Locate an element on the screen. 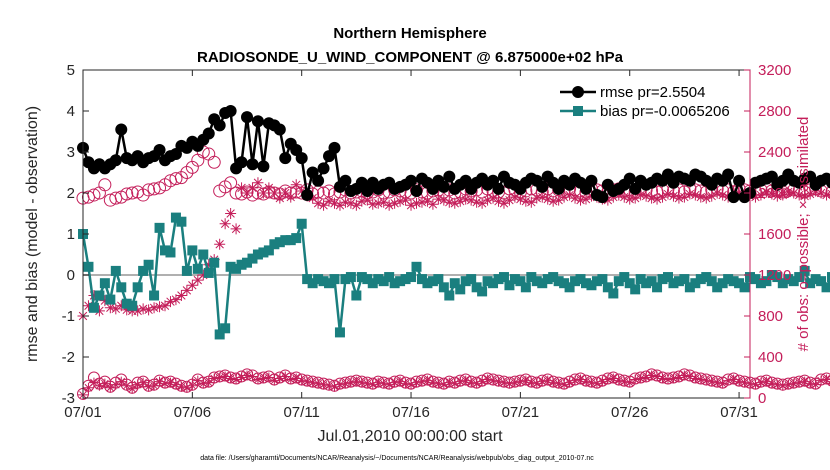 Image resolution: width=830 pixels, height=470 pixels. y-right-axis-ticks: 0 400 800 1200 1600 2000 2400 2800 3200 is located at coordinates (767, 234).